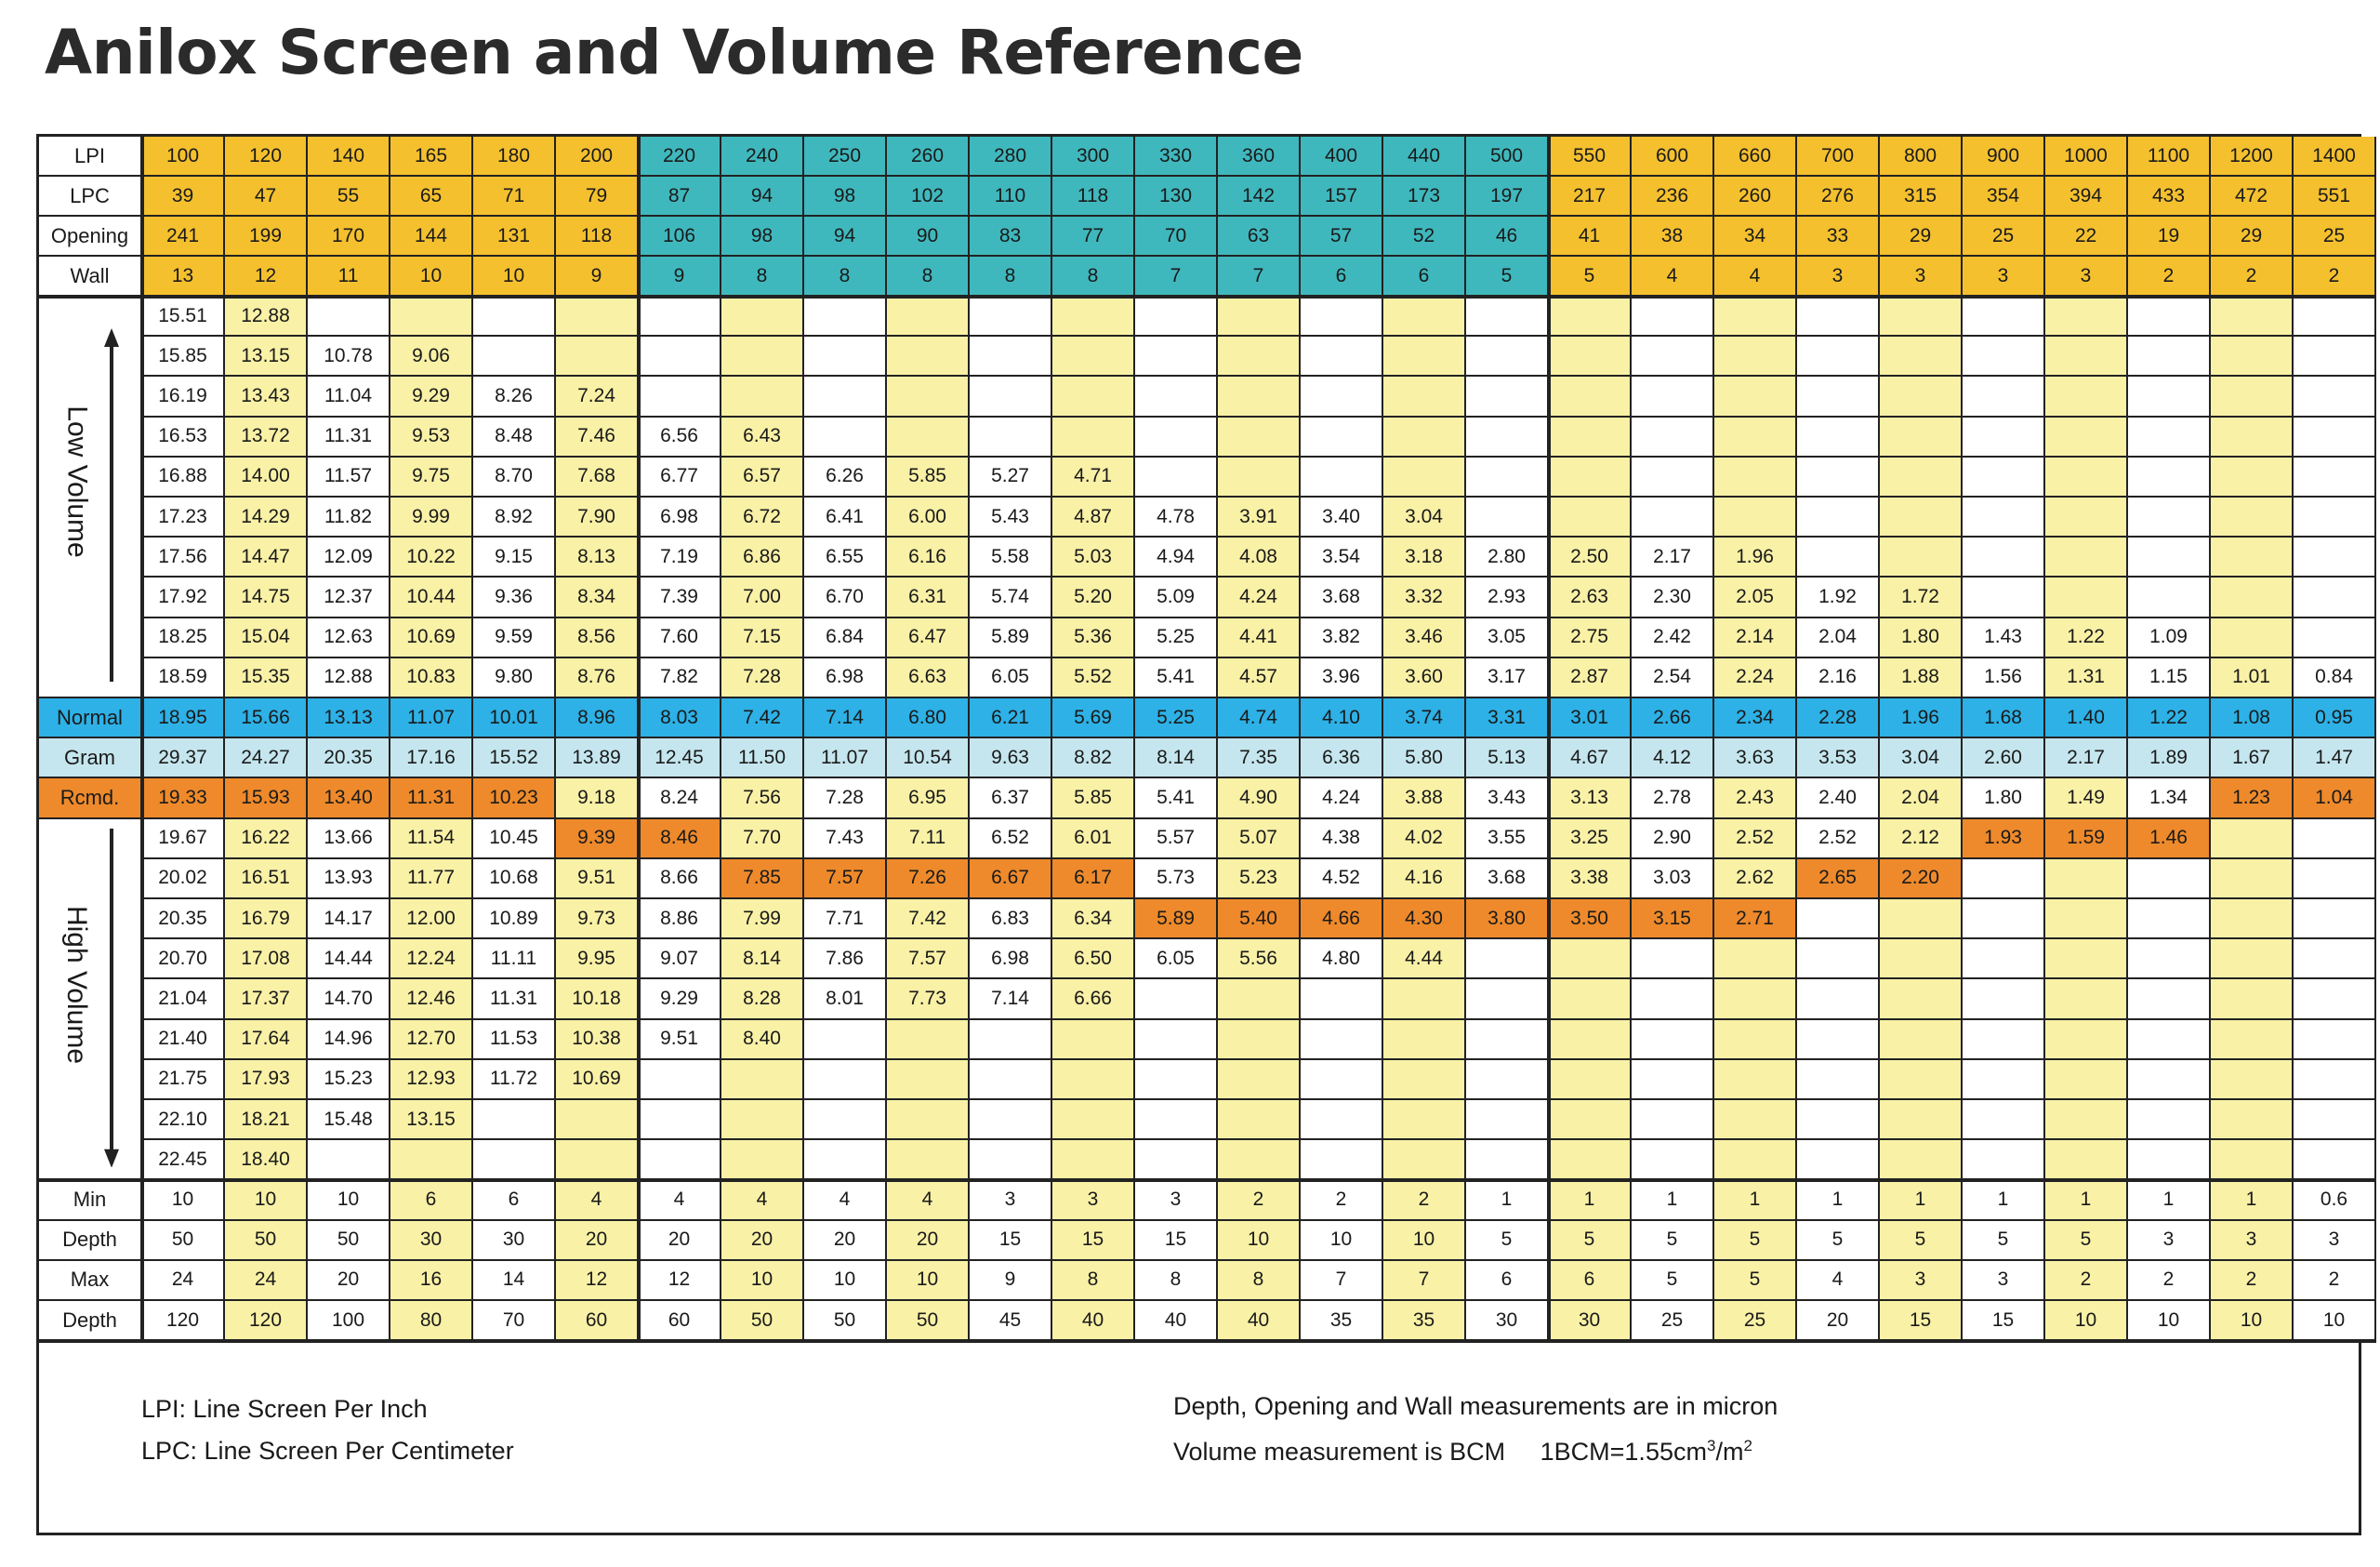 This screenshot has height=1567, width=2380. Describe the element at coordinates (597, 437) in the screenshot. I see `volume-cell: 7.46` at that location.